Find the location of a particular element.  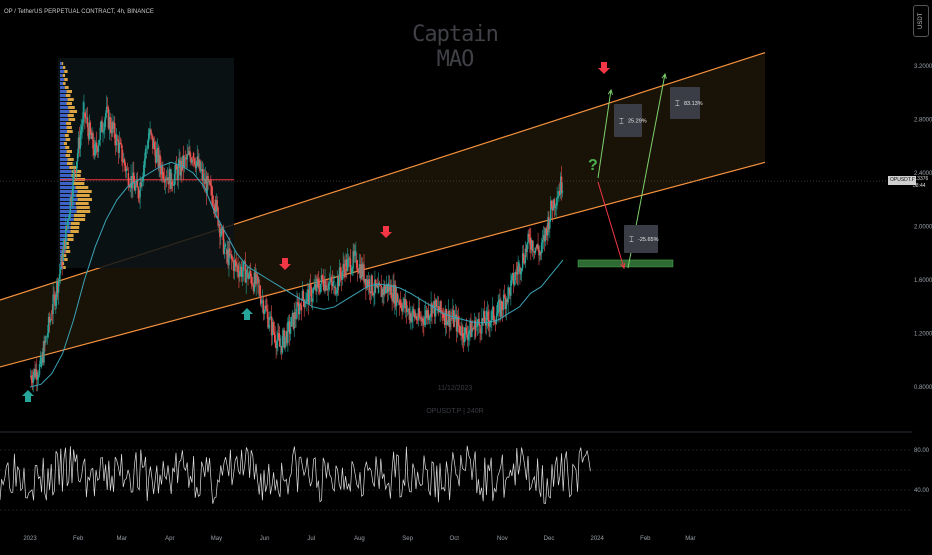

price-axis-tick-label: 0.8000 is located at coordinates (923, 388).